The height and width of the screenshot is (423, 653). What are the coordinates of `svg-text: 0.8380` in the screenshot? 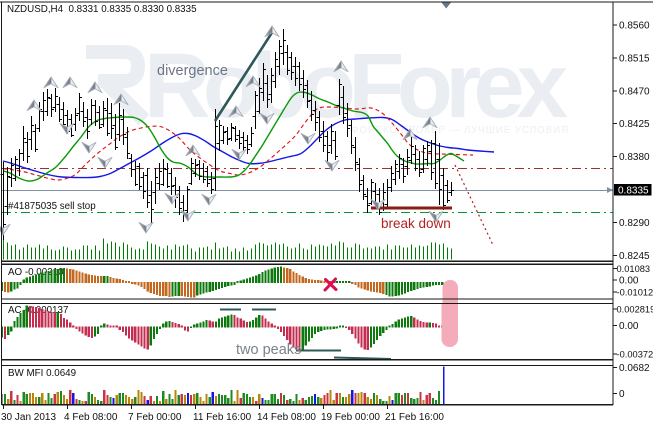 It's located at (634, 157).